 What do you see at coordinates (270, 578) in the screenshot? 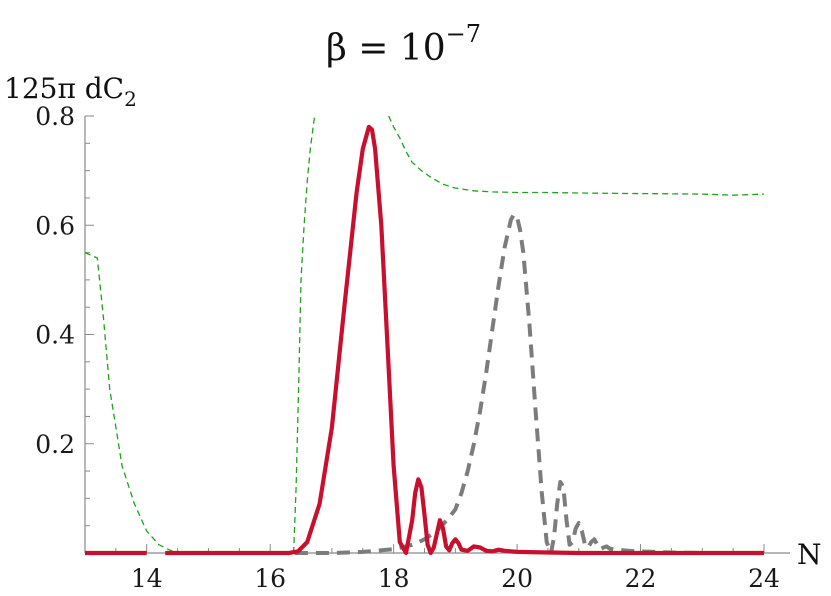
I see `x-tick-label: 16` at bounding box center [270, 578].